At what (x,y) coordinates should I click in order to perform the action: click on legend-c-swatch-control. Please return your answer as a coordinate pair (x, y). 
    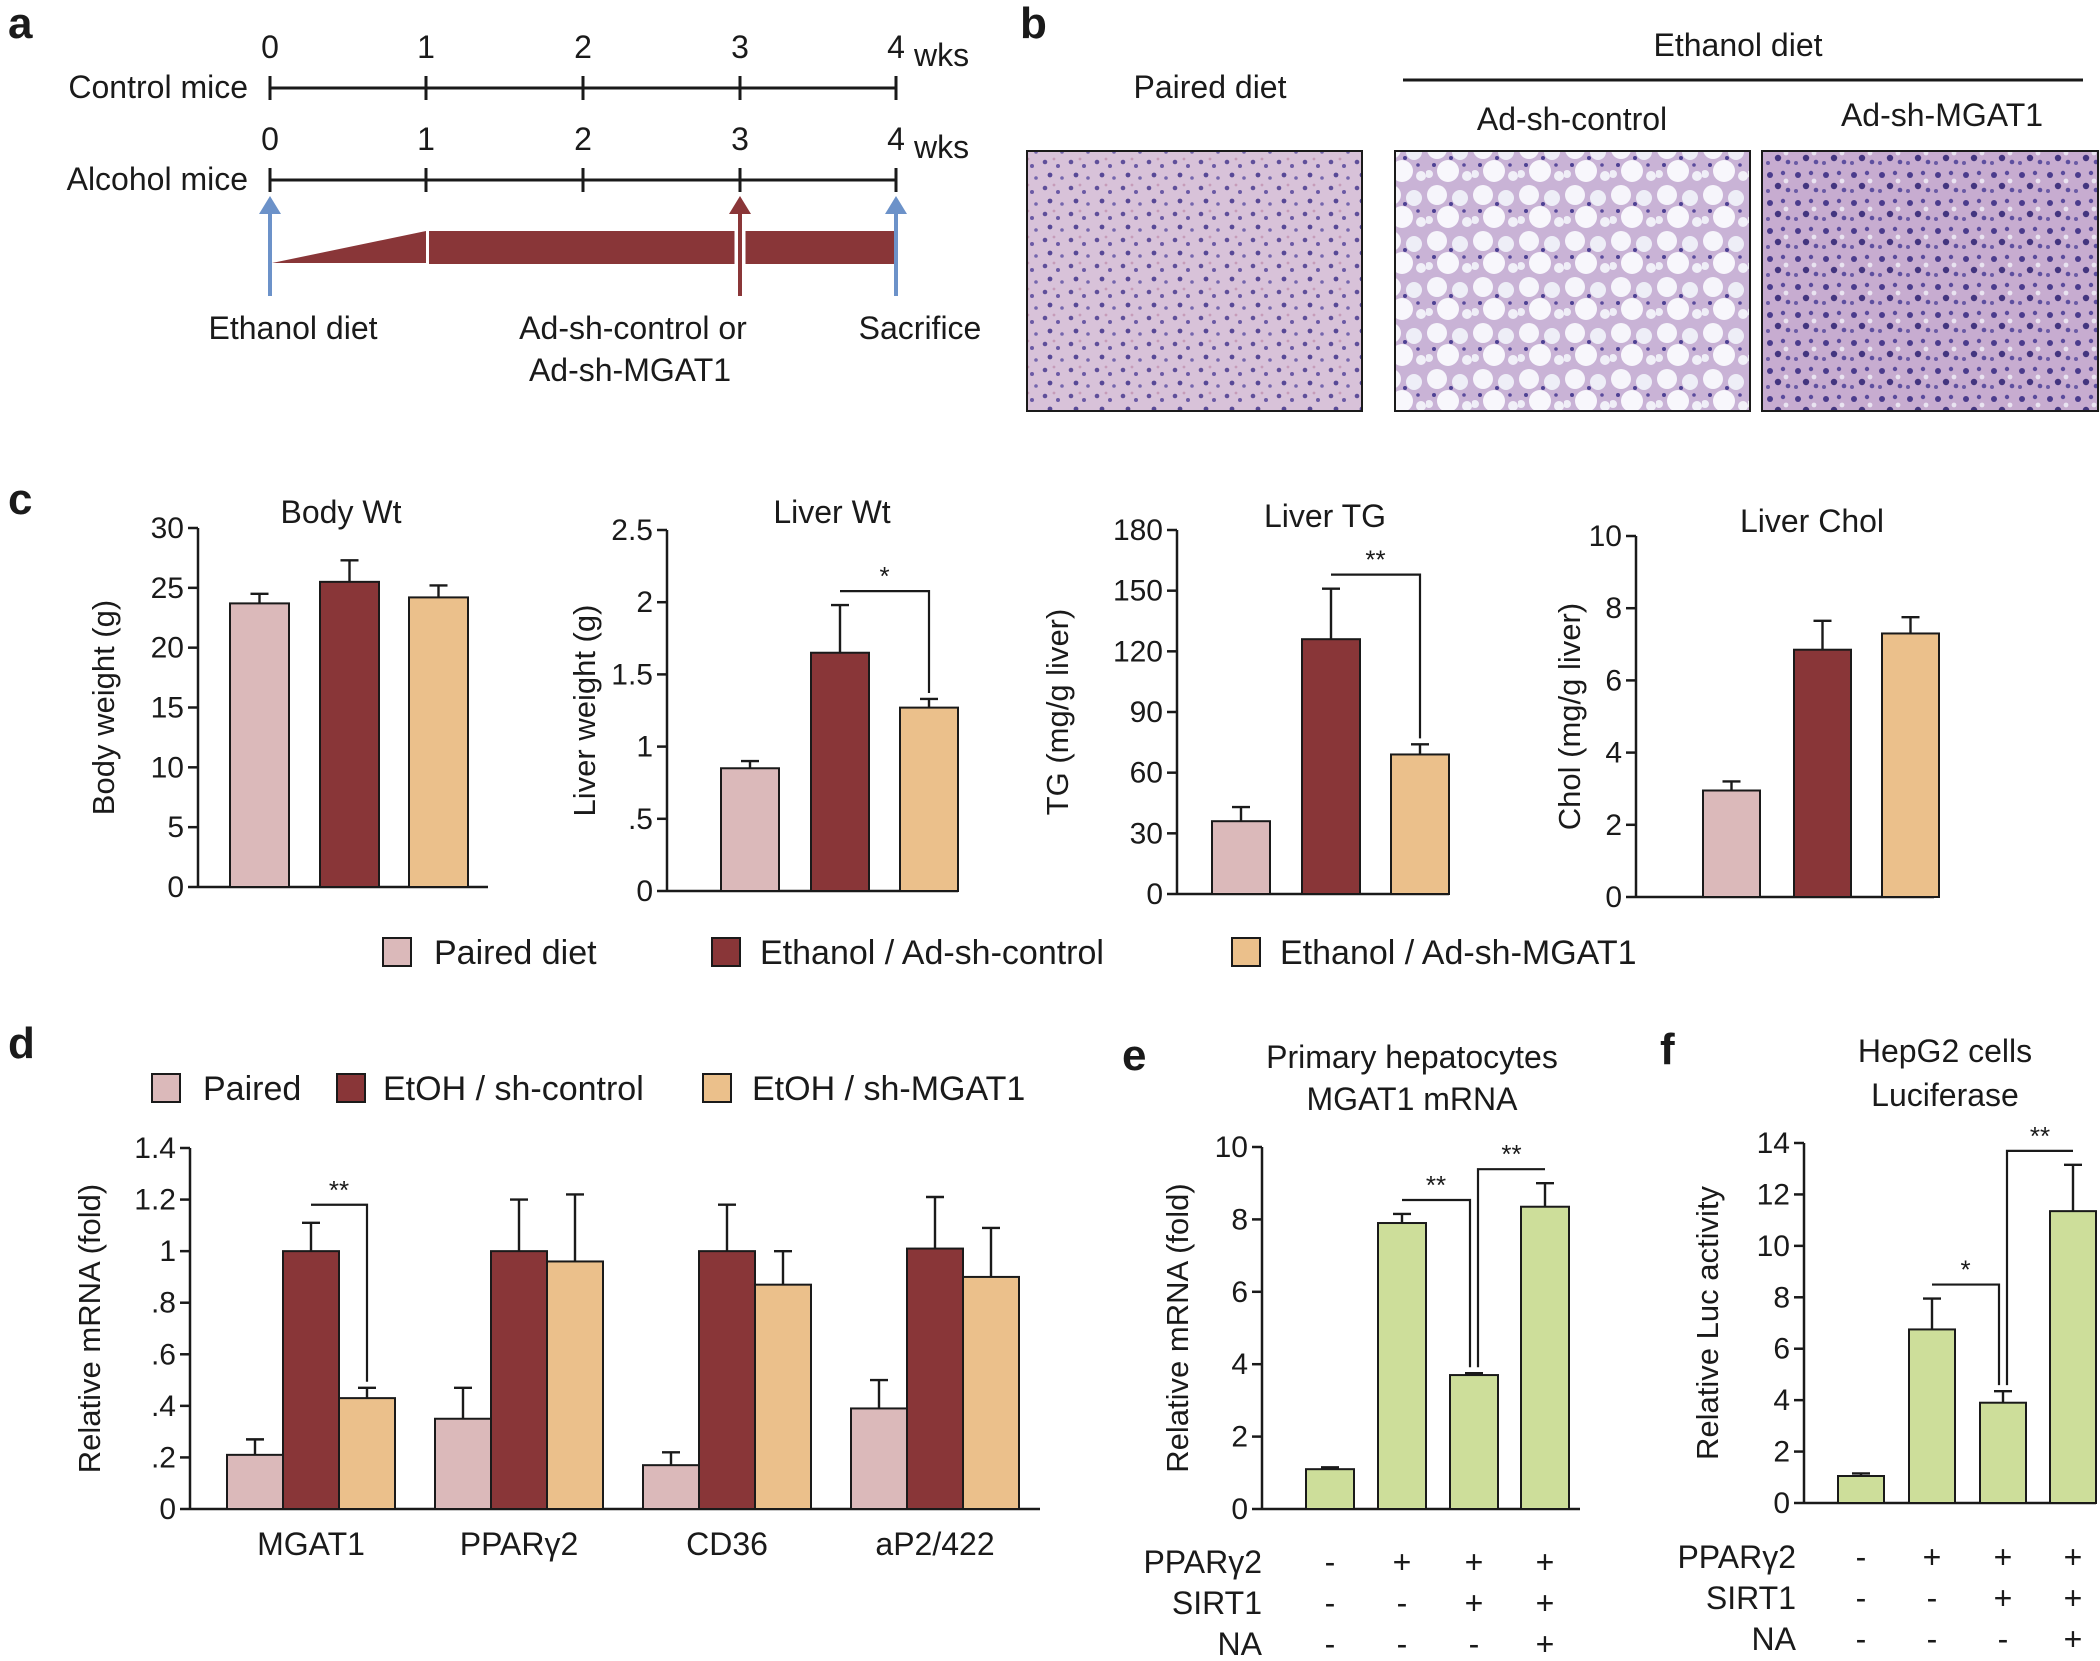
    Looking at the image, I should click on (726, 952).